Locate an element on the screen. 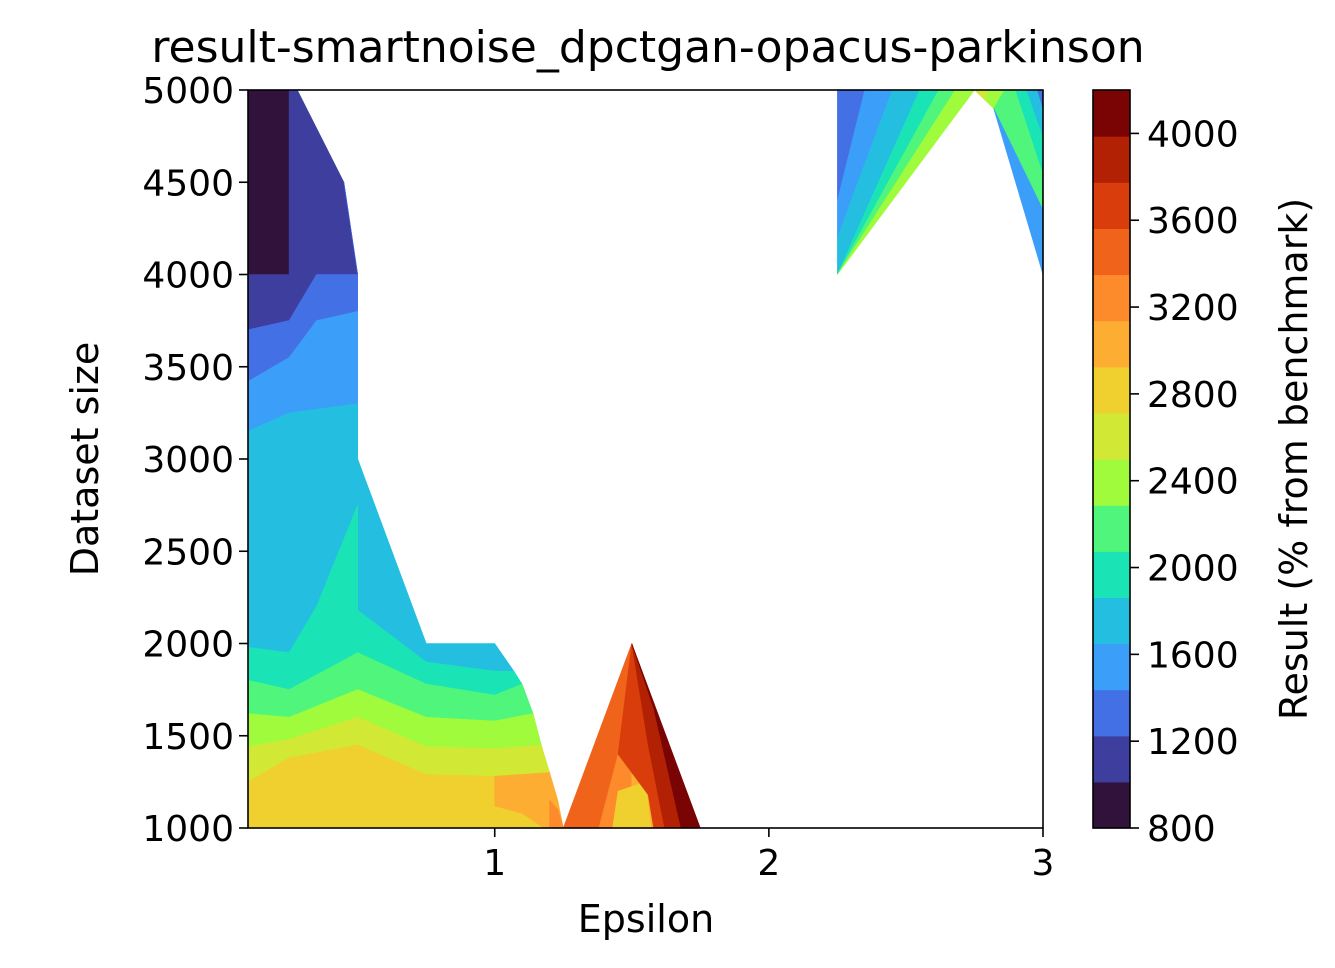 Image resolution: width=1335 pixels, height=968 pixels. x-axis-label: Epsilon is located at coordinates (646, 919).